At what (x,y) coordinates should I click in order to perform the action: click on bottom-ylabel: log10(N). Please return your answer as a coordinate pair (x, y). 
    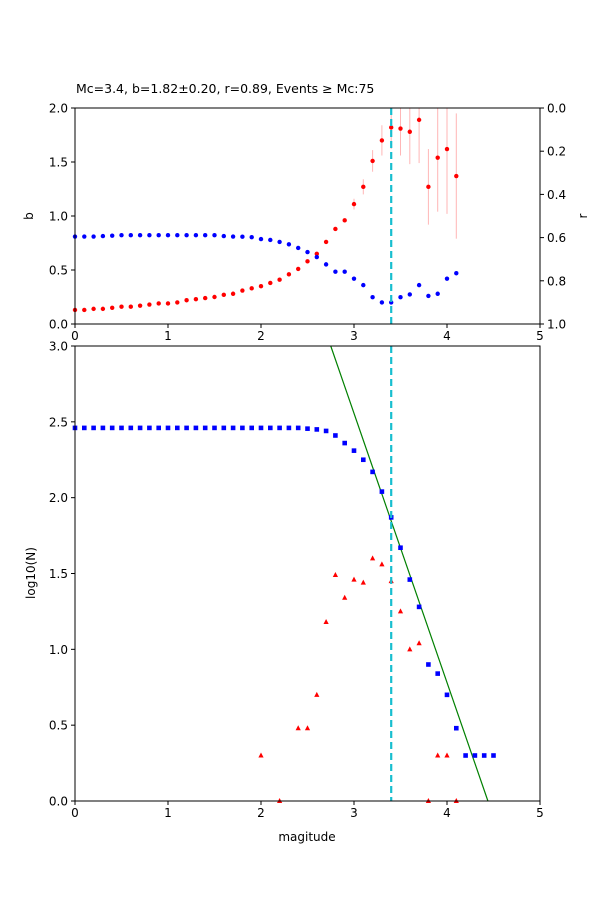
    Looking at the image, I should click on (31, 573).